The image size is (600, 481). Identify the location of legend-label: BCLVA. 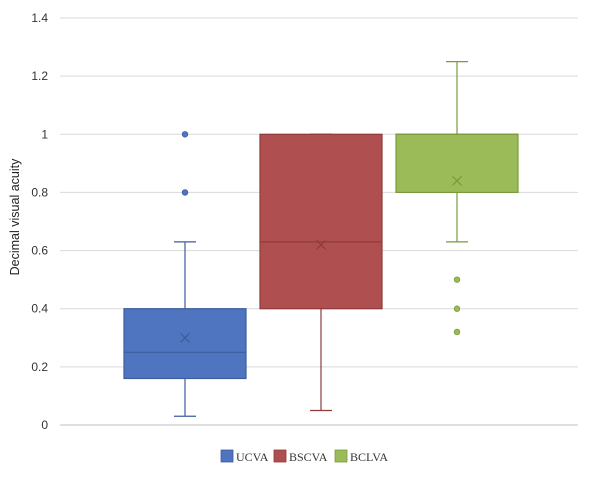
(369, 457).